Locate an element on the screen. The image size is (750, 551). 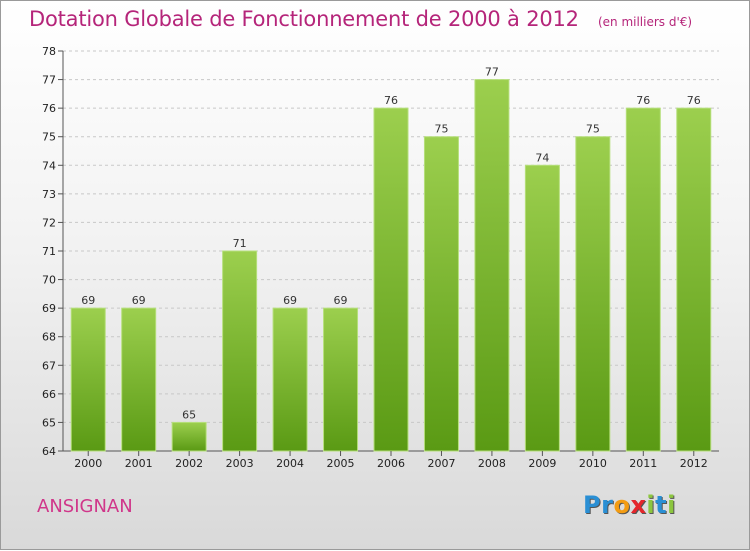
x-tick-label: 2004 is located at coordinates (290, 463).